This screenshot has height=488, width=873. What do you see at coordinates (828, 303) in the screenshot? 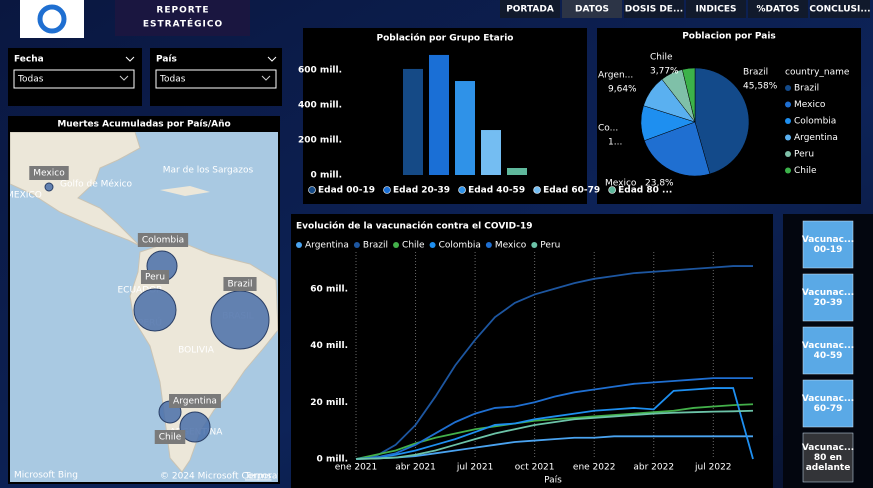
I see `button-label: 20-39` at bounding box center [828, 303].